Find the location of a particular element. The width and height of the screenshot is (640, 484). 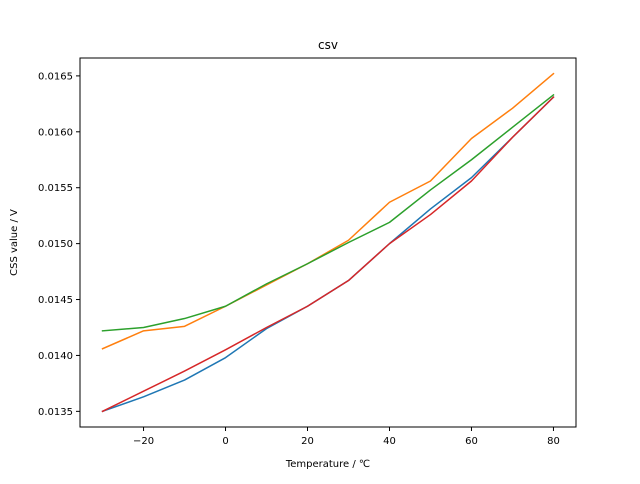

y-tick-label: 0.0165 is located at coordinates (55, 76).